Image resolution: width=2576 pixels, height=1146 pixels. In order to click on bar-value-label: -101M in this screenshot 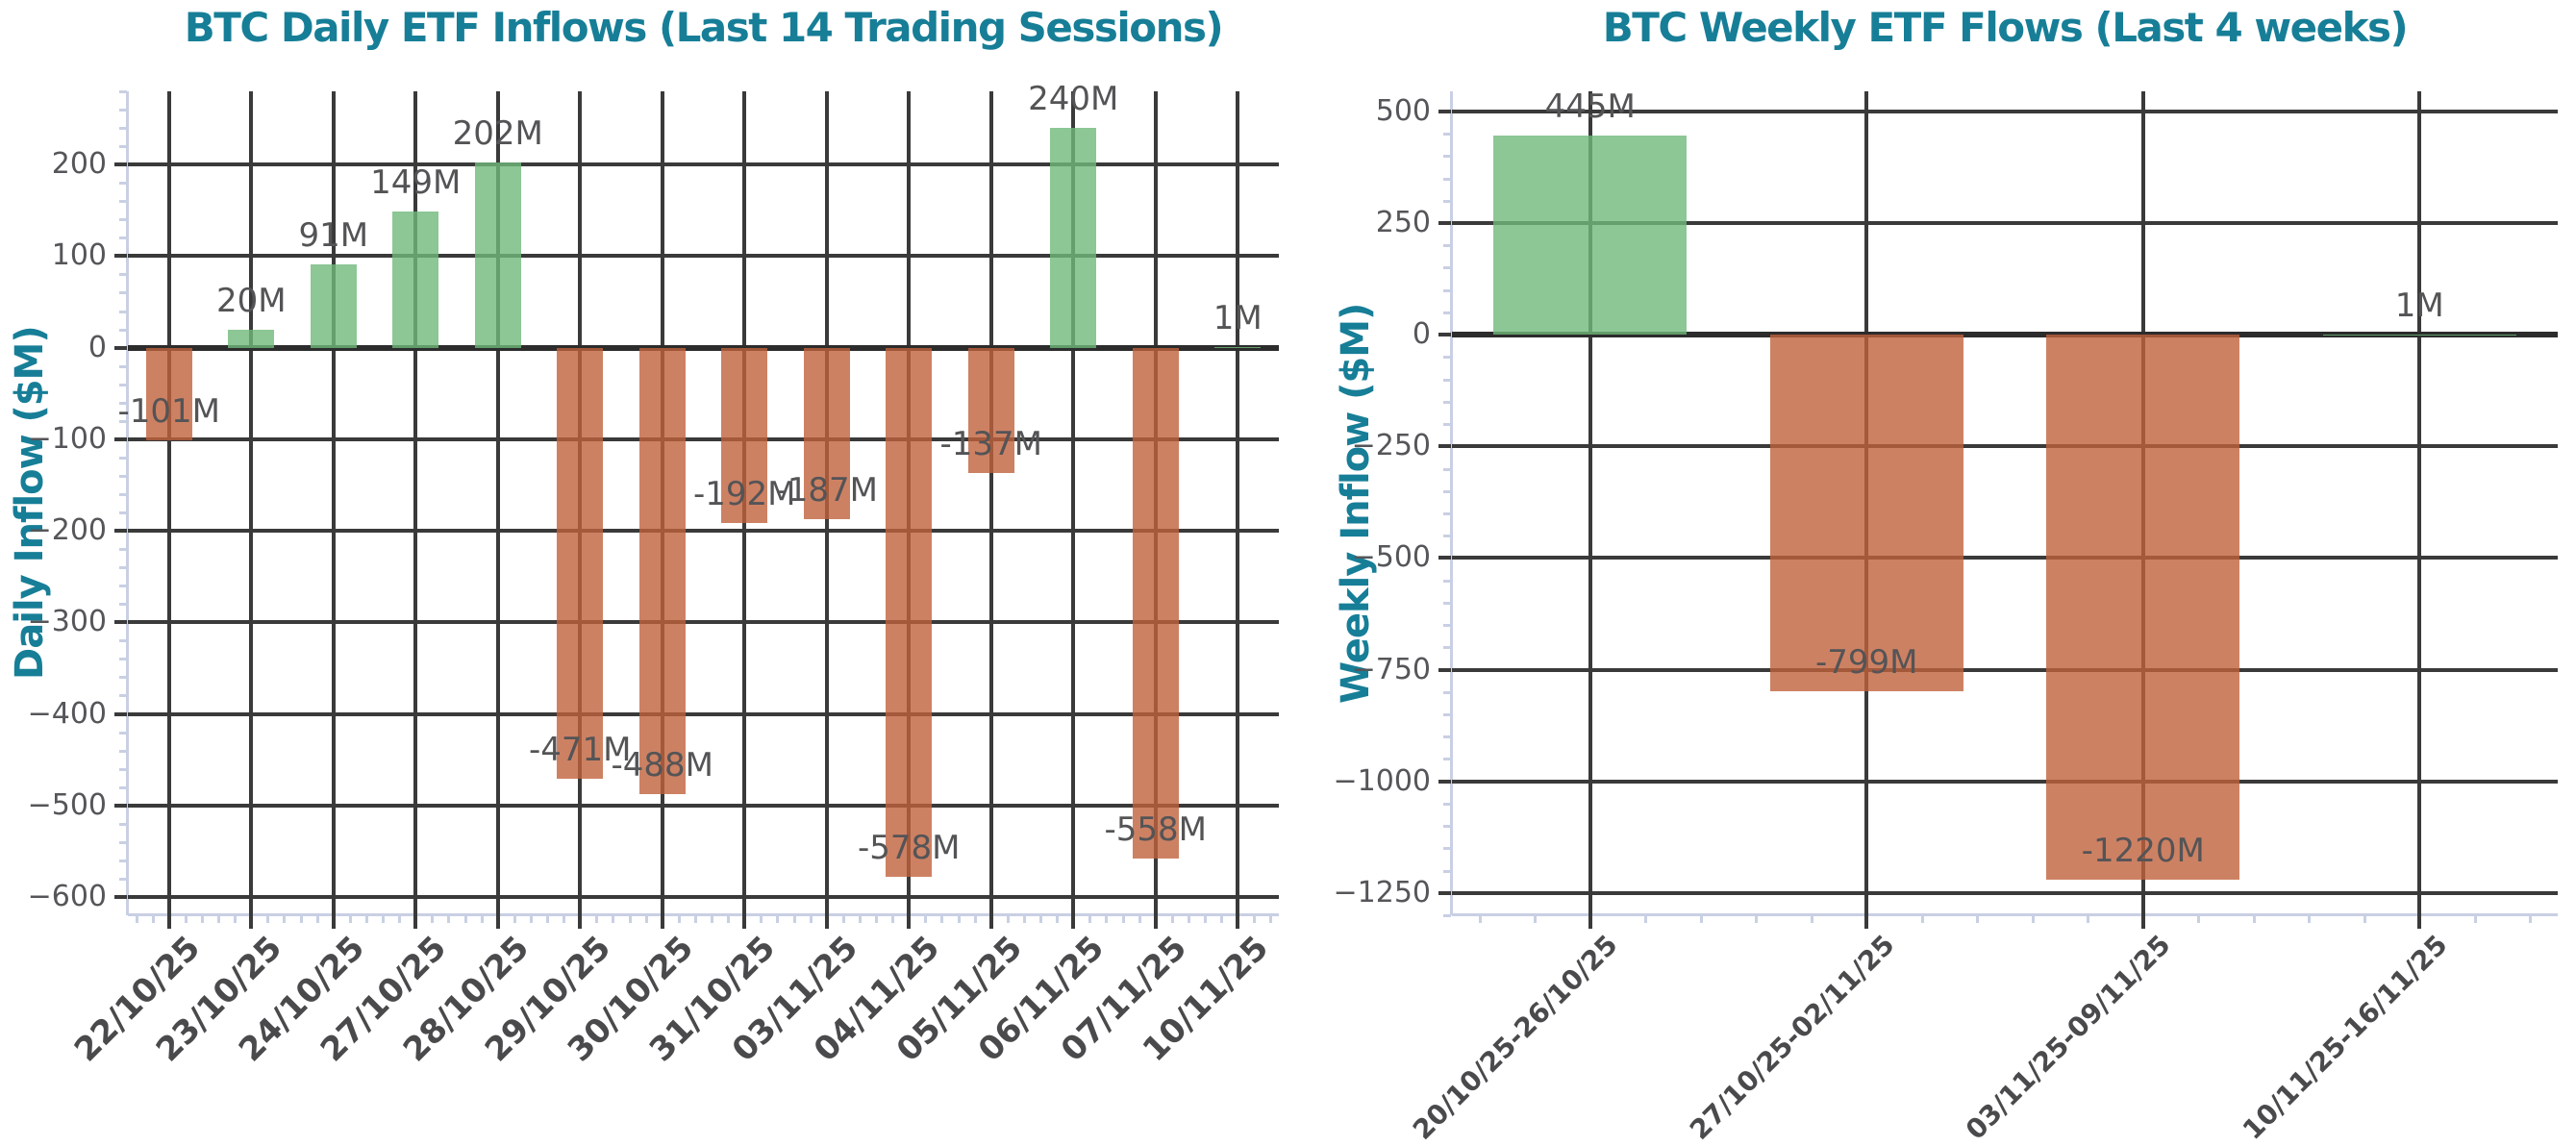, I will do `click(169, 411)`.